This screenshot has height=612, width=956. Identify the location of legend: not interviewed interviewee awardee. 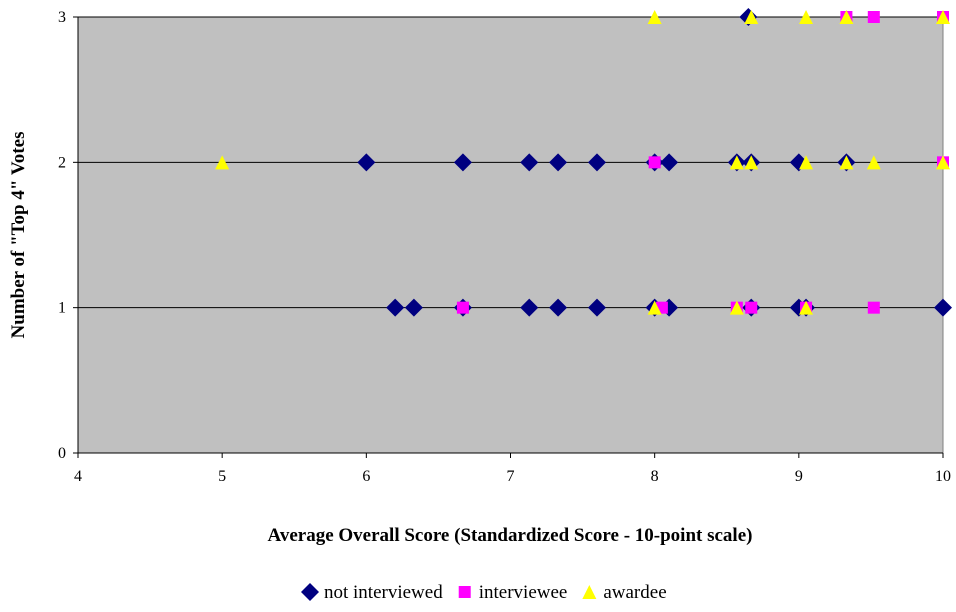
(484, 592).